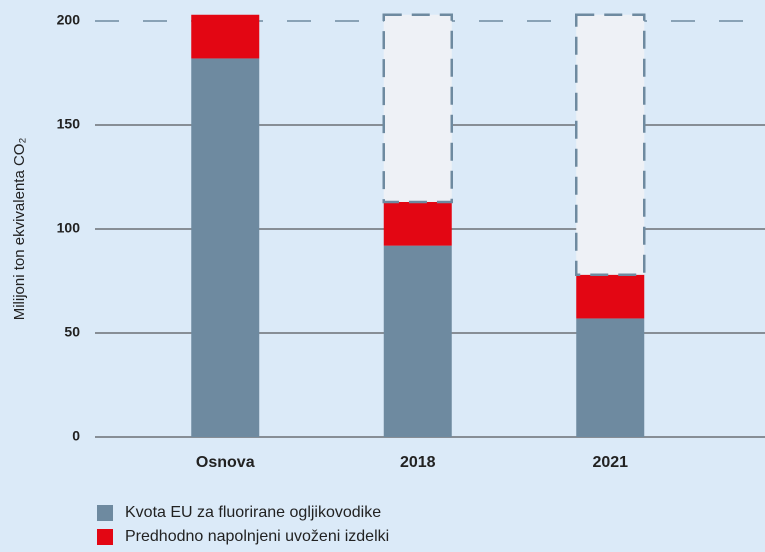 The image size is (765, 552). I want to click on y-tick-label: 100, so click(69, 228).